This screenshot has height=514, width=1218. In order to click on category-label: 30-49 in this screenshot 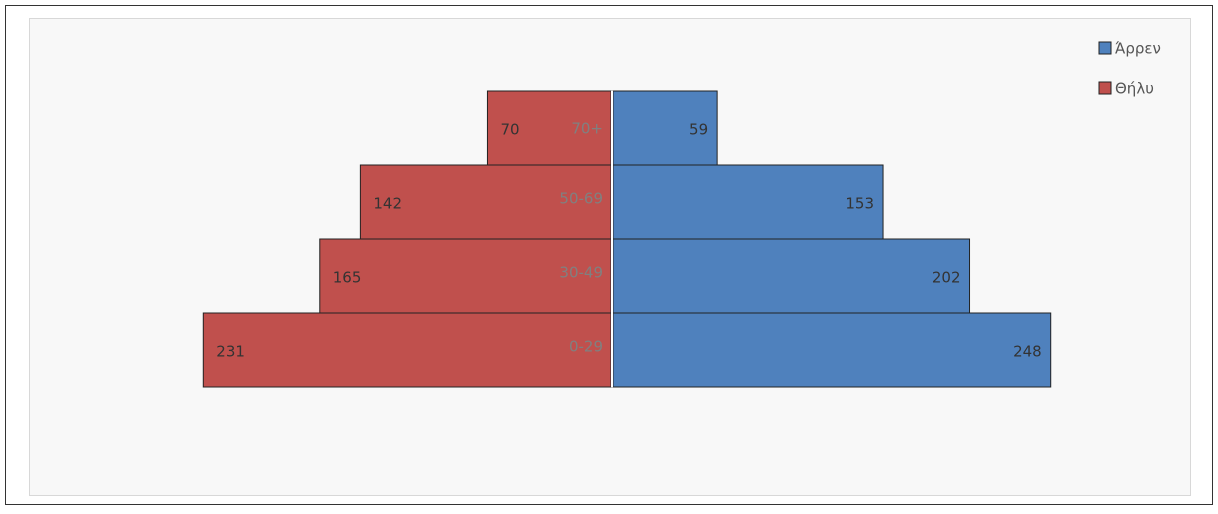, I will do `click(581, 273)`.